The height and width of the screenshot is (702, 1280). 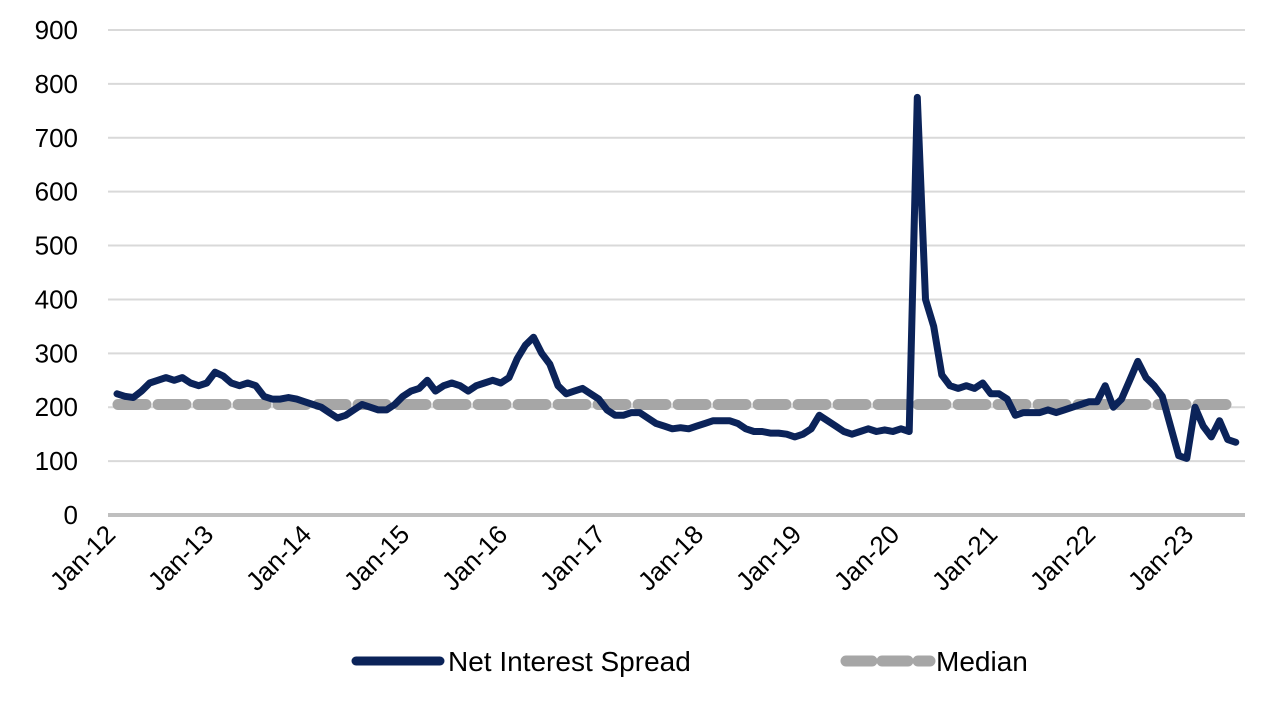 What do you see at coordinates (56, 246) in the screenshot?
I see `y-tick-label: 500` at bounding box center [56, 246].